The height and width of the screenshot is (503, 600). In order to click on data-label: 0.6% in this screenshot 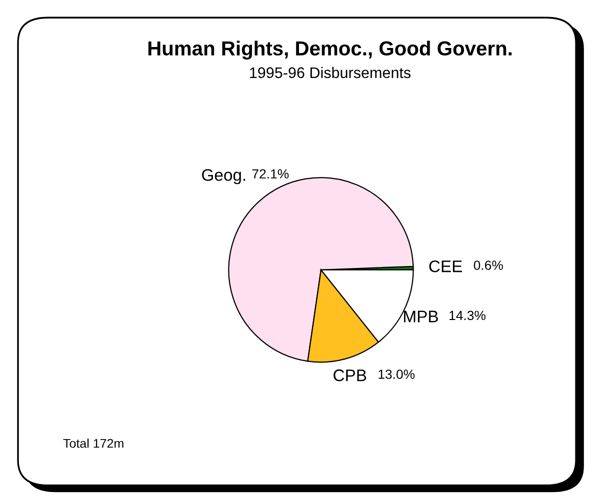, I will do `click(488, 265)`.